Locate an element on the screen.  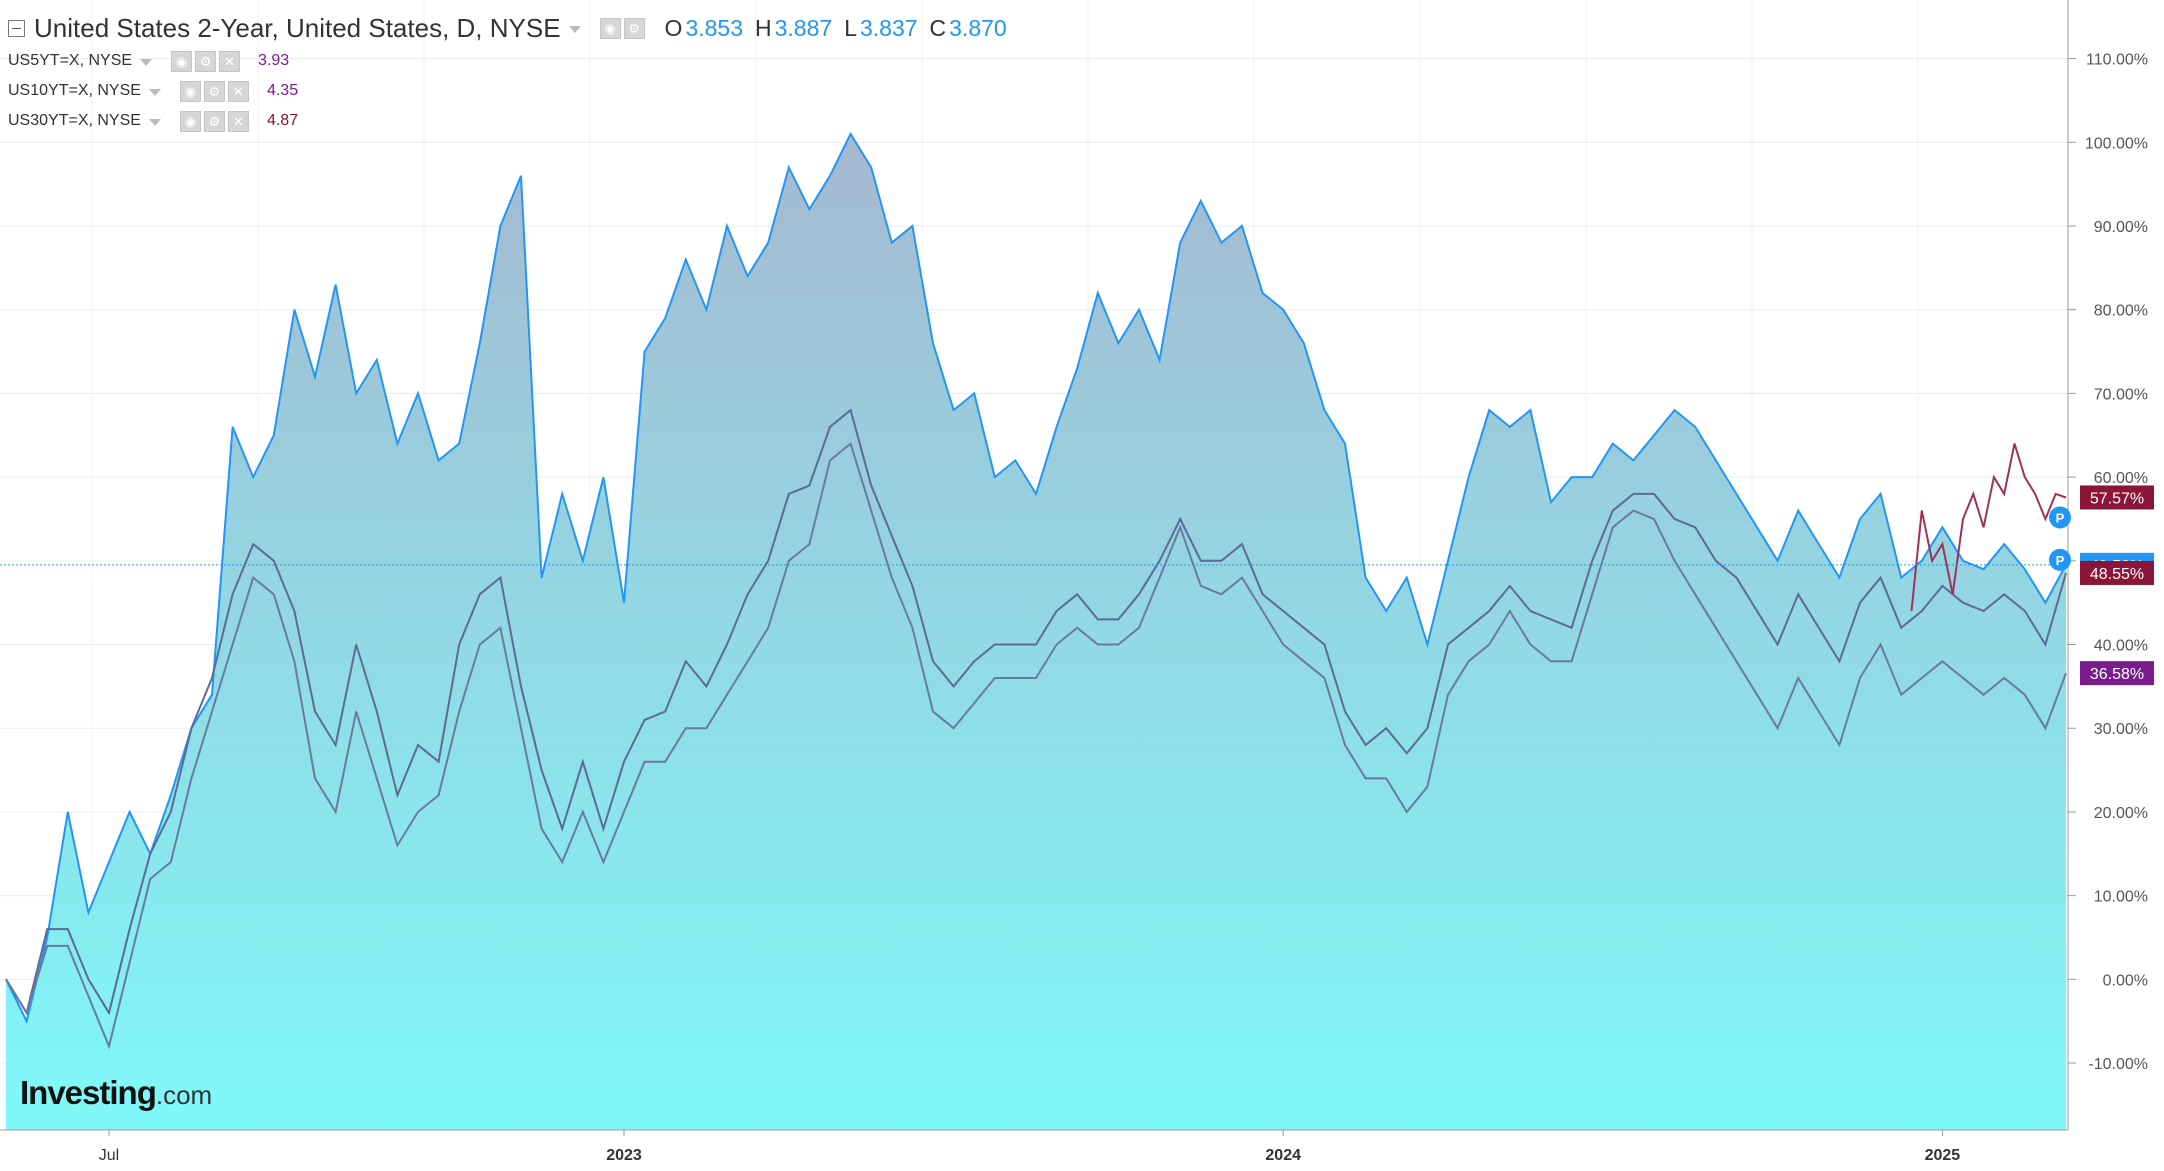
y-tick-label: 20.00% is located at coordinates (2121, 813).